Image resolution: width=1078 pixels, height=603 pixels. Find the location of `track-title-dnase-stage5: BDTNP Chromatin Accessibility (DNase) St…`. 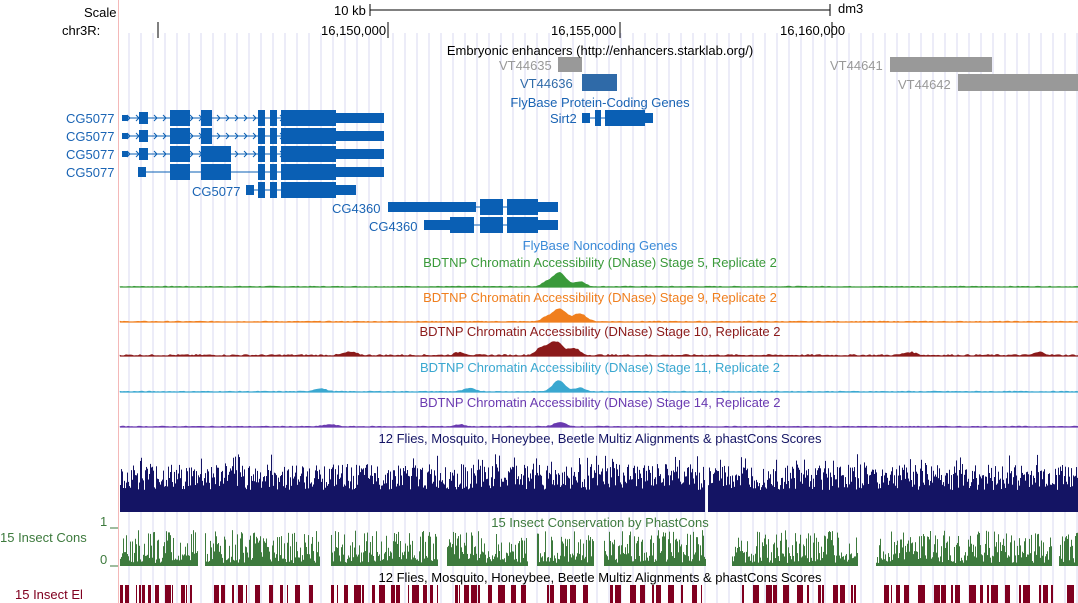

track-title-dnase-stage5: BDTNP Chromatin Accessibility (DNase) St… is located at coordinates (600, 262).